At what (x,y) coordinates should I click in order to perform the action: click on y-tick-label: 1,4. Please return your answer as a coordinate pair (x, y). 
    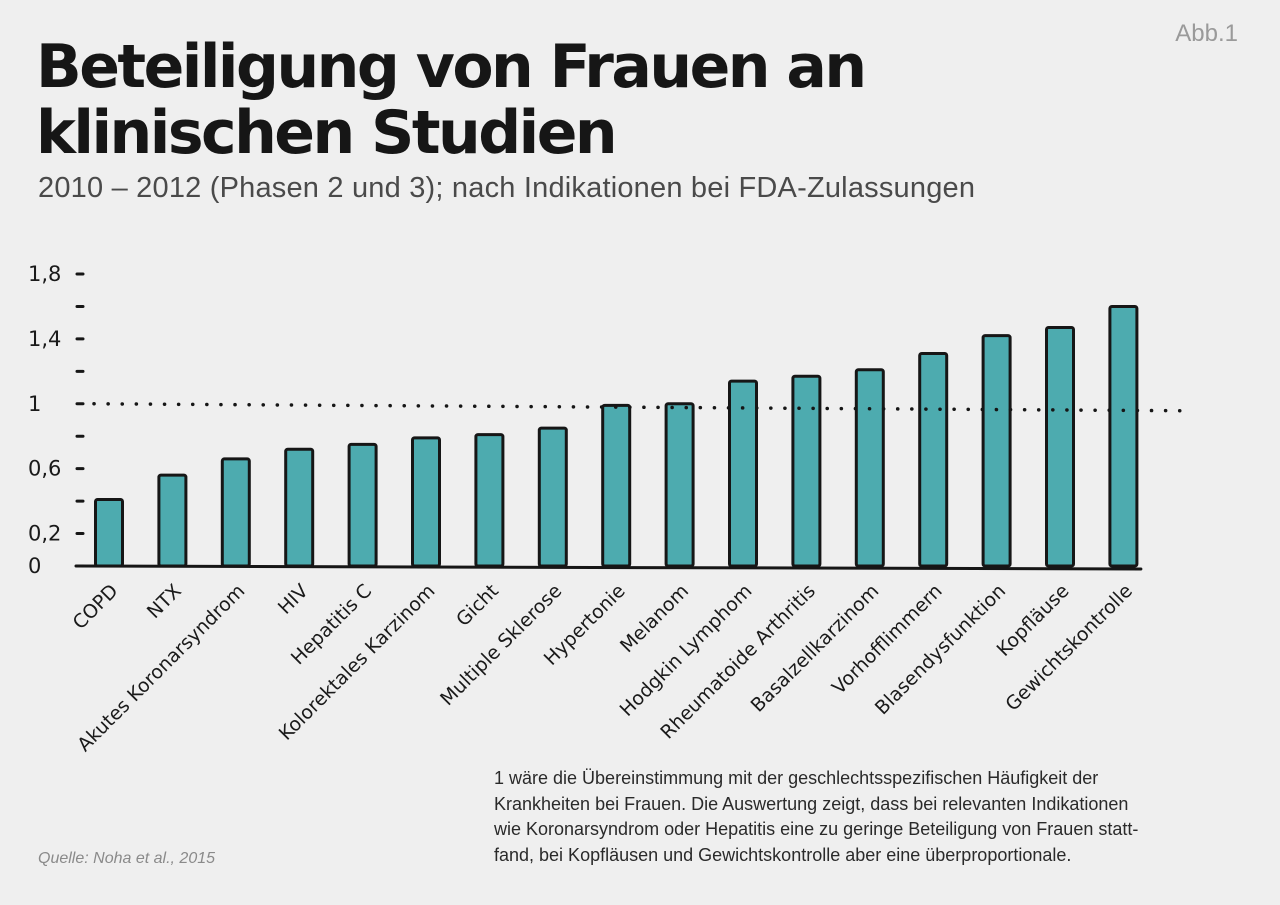
    Looking at the image, I should click on (44, 339).